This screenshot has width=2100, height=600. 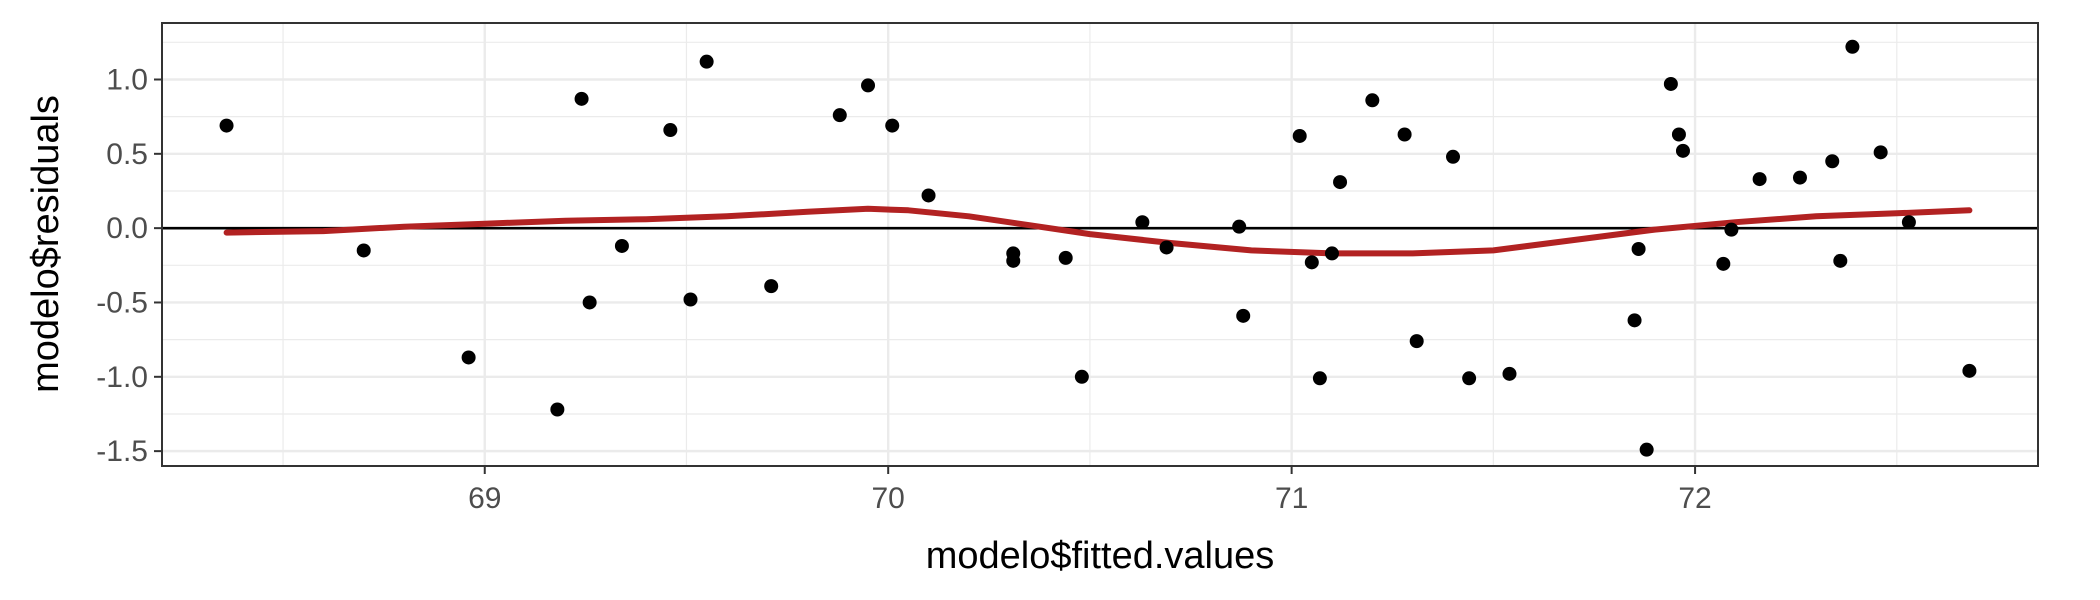 What do you see at coordinates (122, 302) in the screenshot?
I see `y-tick-label: -0.5` at bounding box center [122, 302].